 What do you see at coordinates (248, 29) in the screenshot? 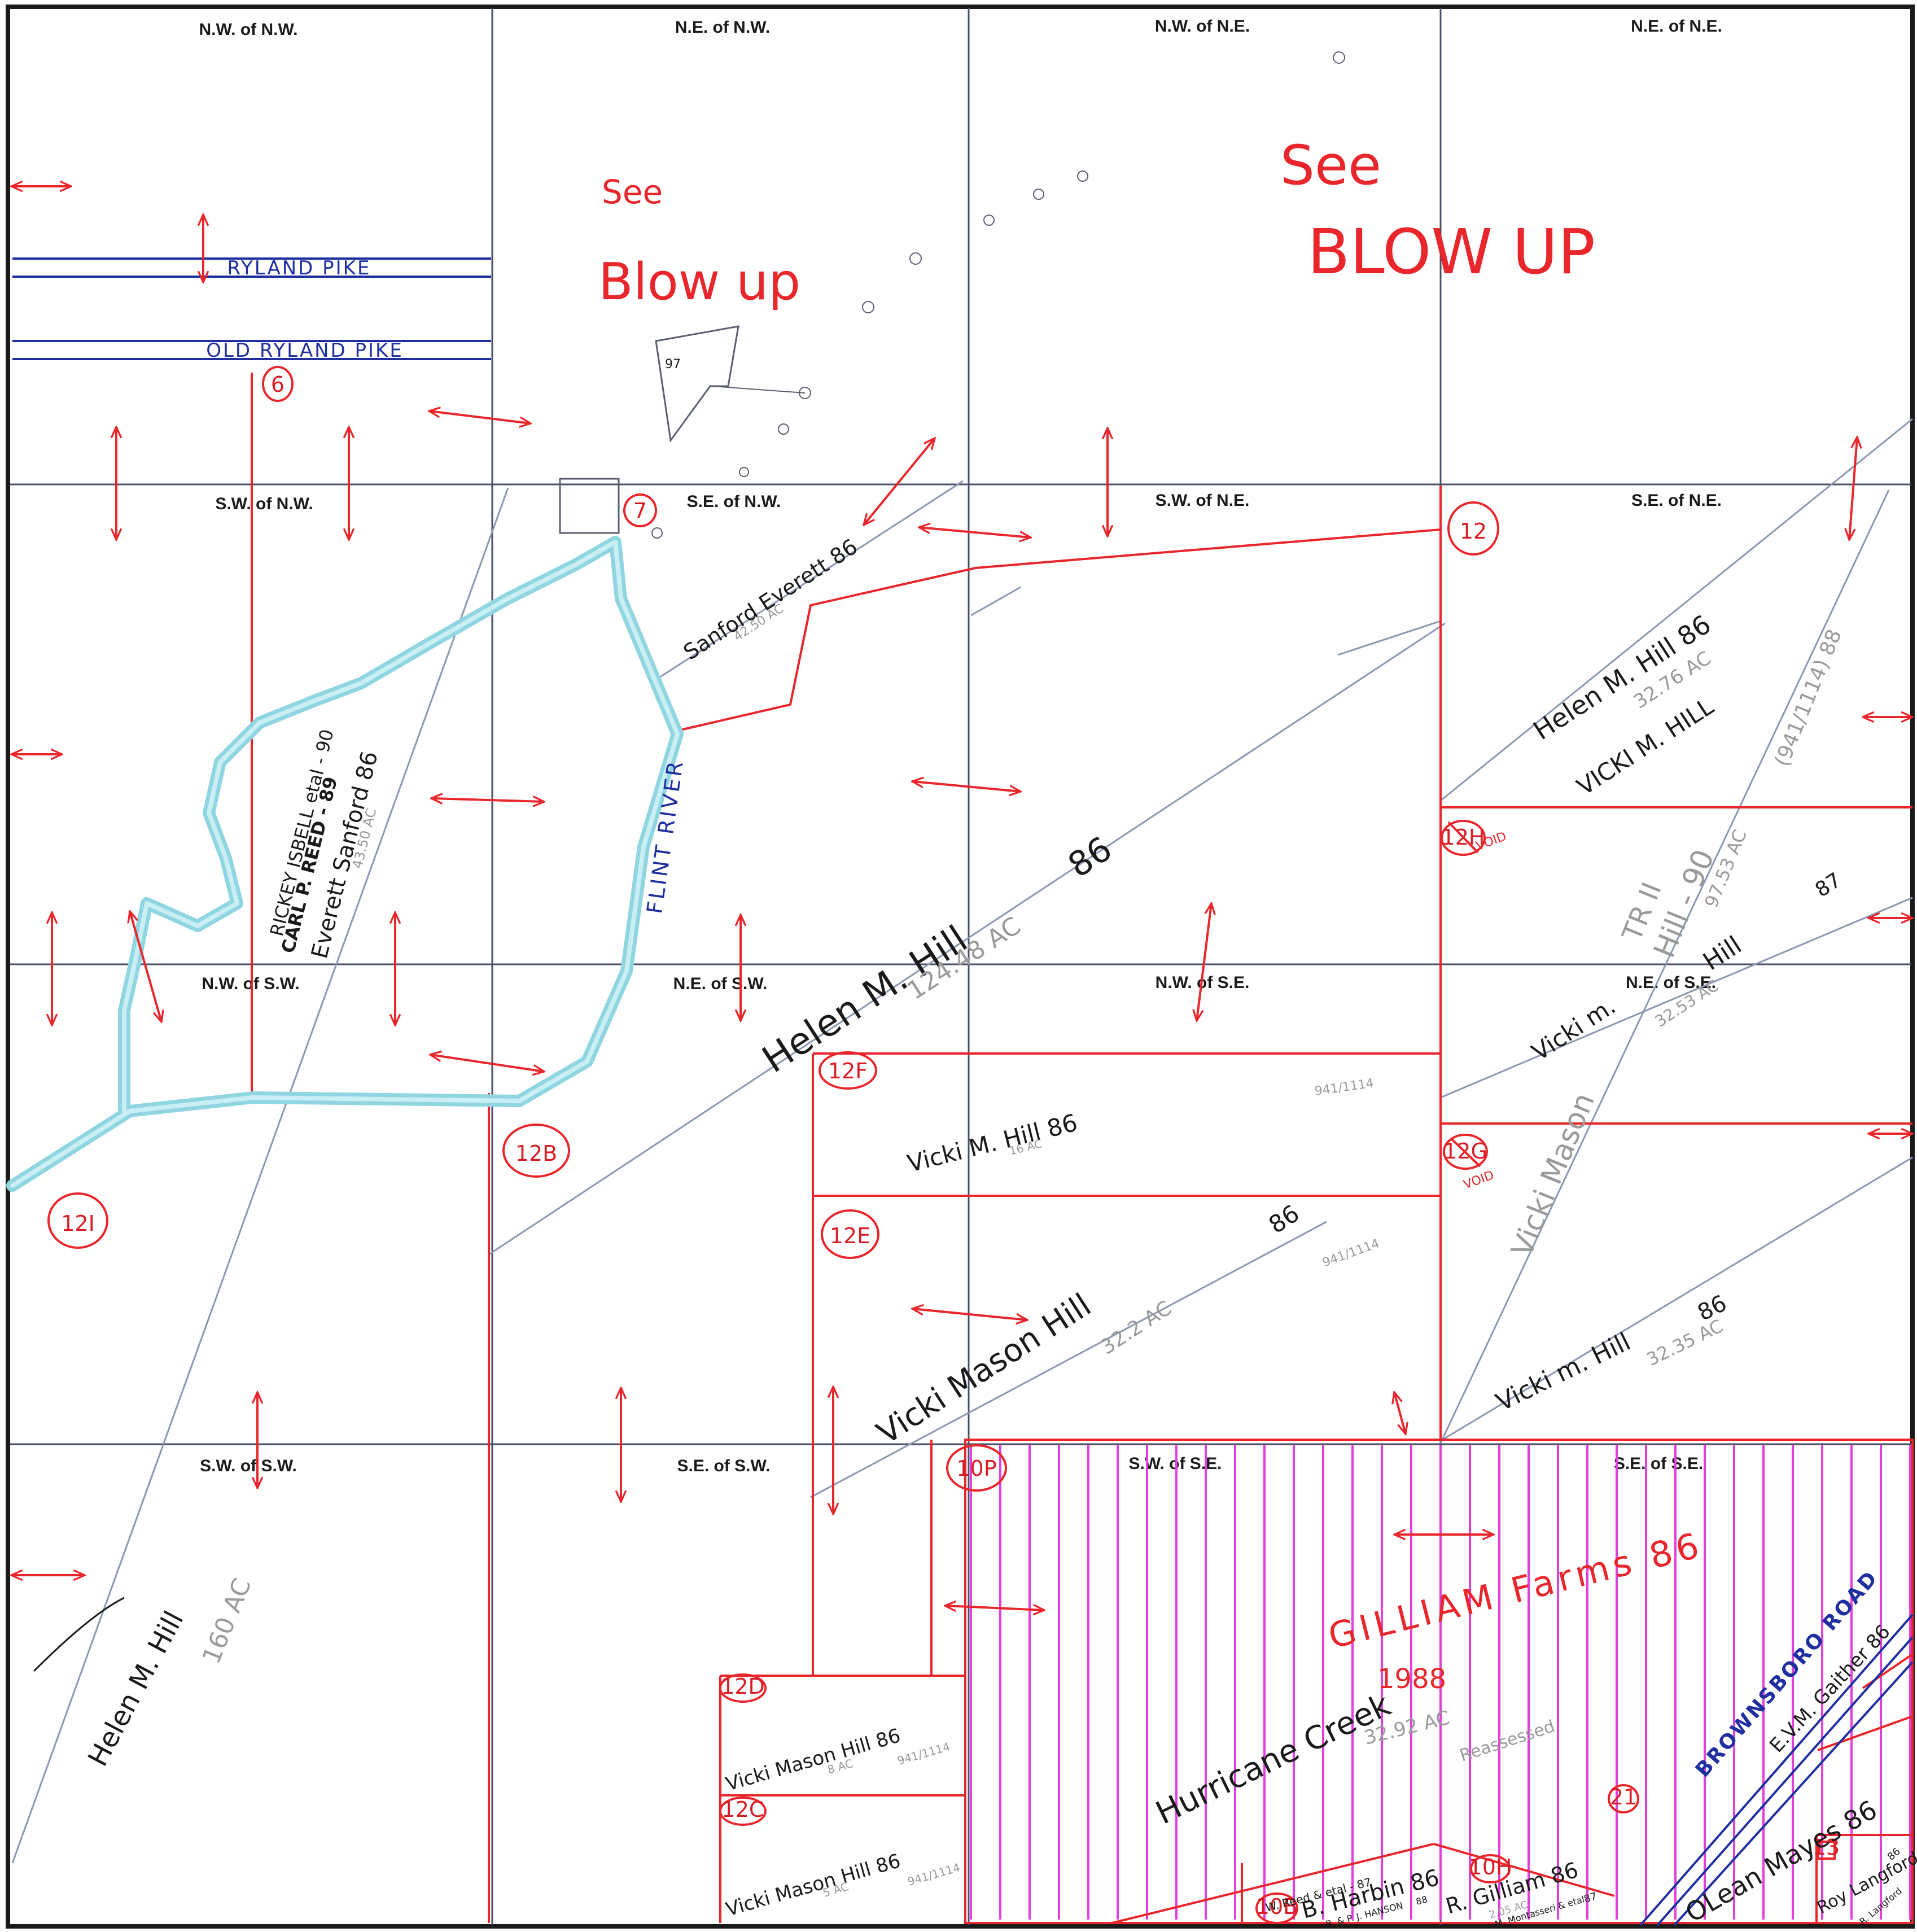
I see `quarter-label: N.W. of N.W.` at bounding box center [248, 29].